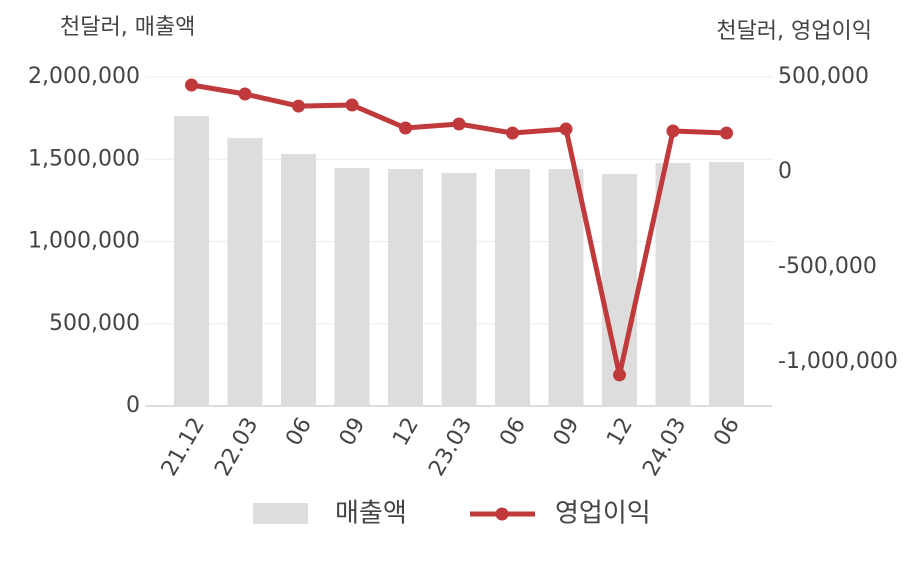 This screenshot has height=580, width=908. Describe the element at coordinates (133, 405) in the screenshot. I see `y-tick-label: 0` at that location.